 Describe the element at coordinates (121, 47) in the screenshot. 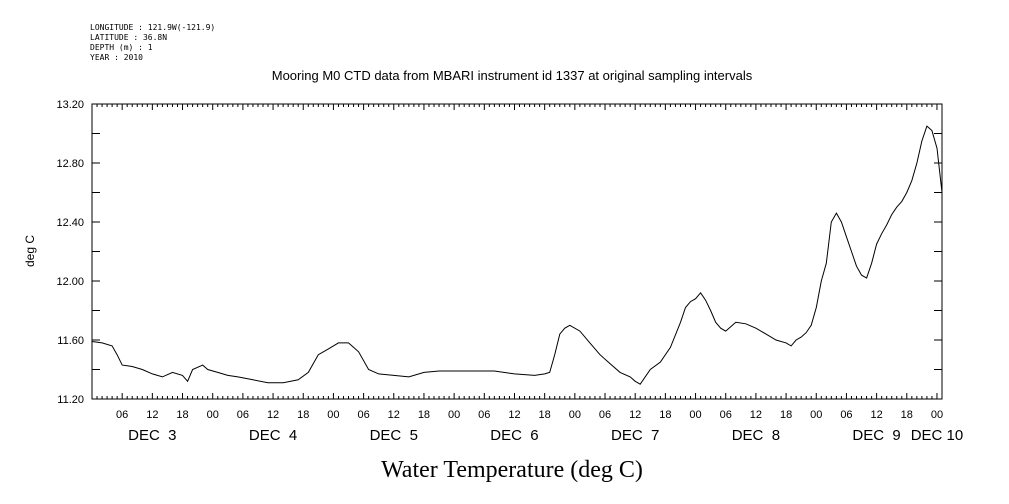

I see `header-meta-line: DEPTH (m) : 1` at that location.